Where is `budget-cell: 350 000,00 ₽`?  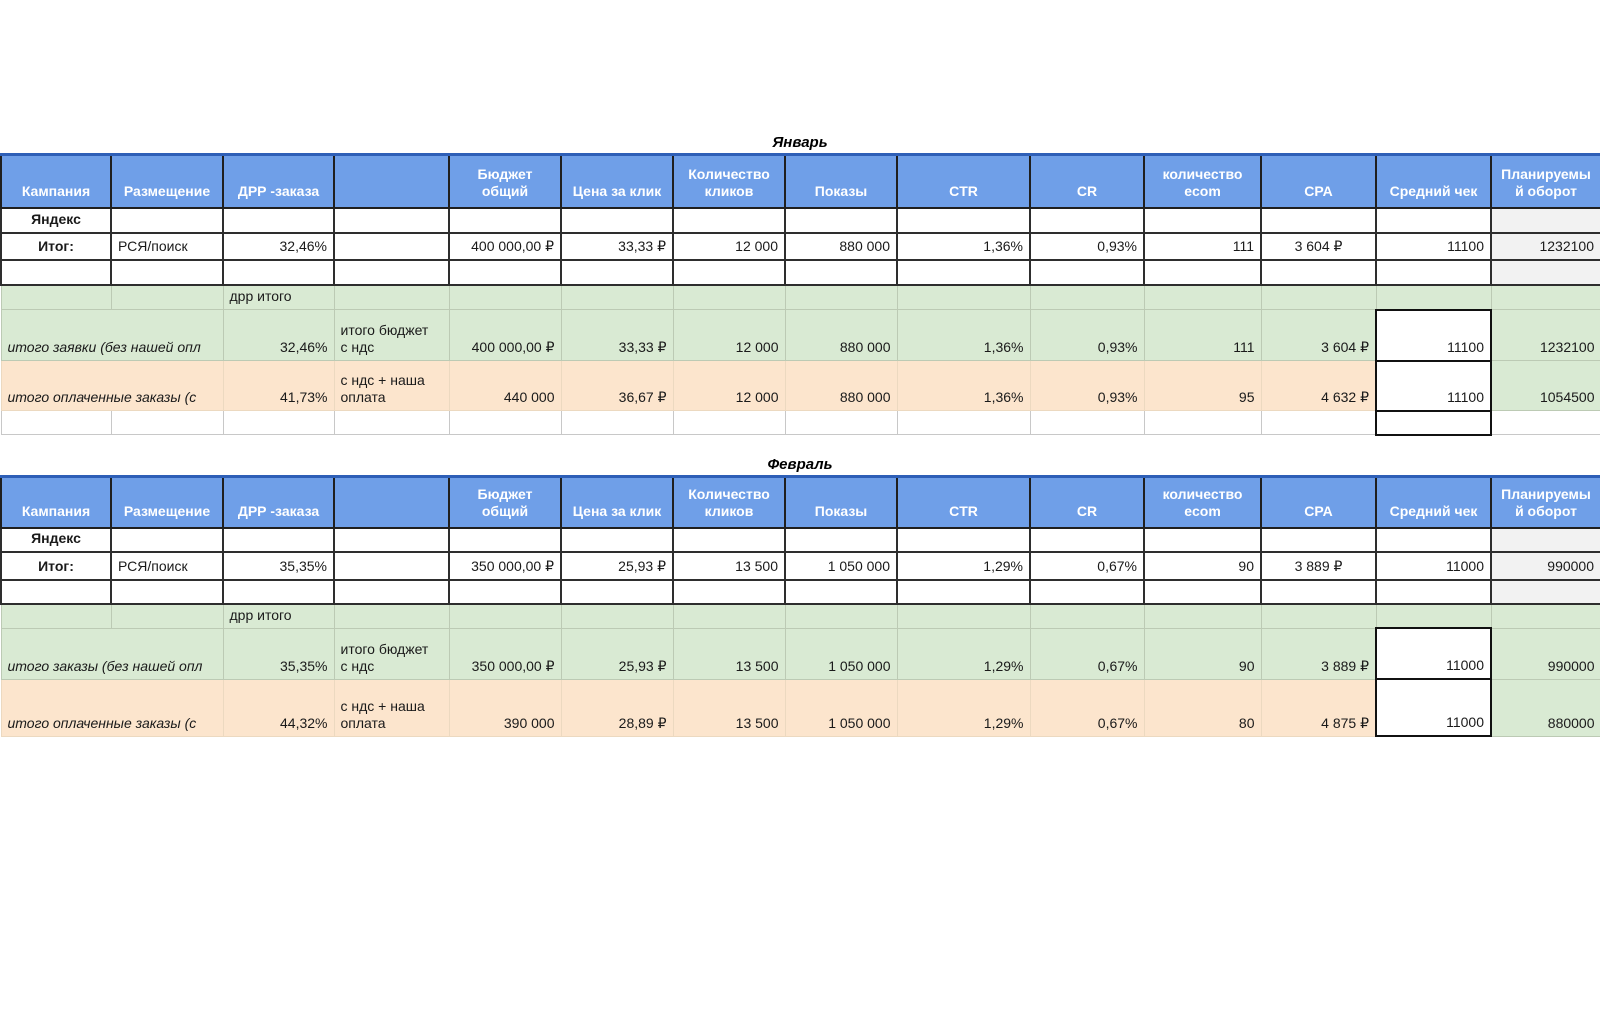
budget-cell: 350 000,00 ₽ is located at coordinates (505, 566).